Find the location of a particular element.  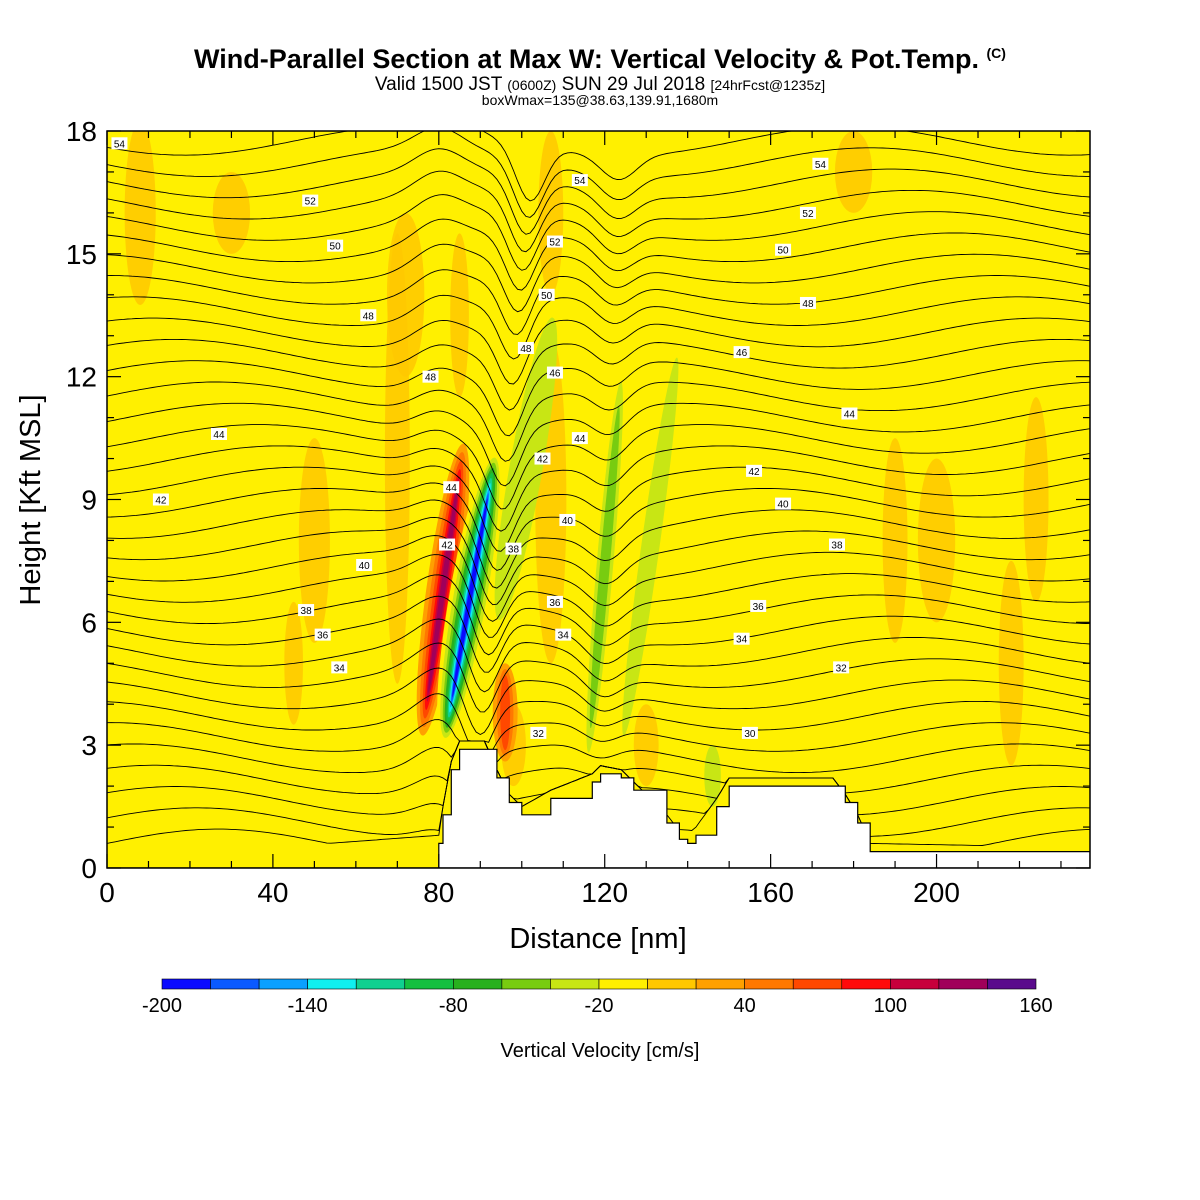

x-tick-label: 200 is located at coordinates (936, 892).